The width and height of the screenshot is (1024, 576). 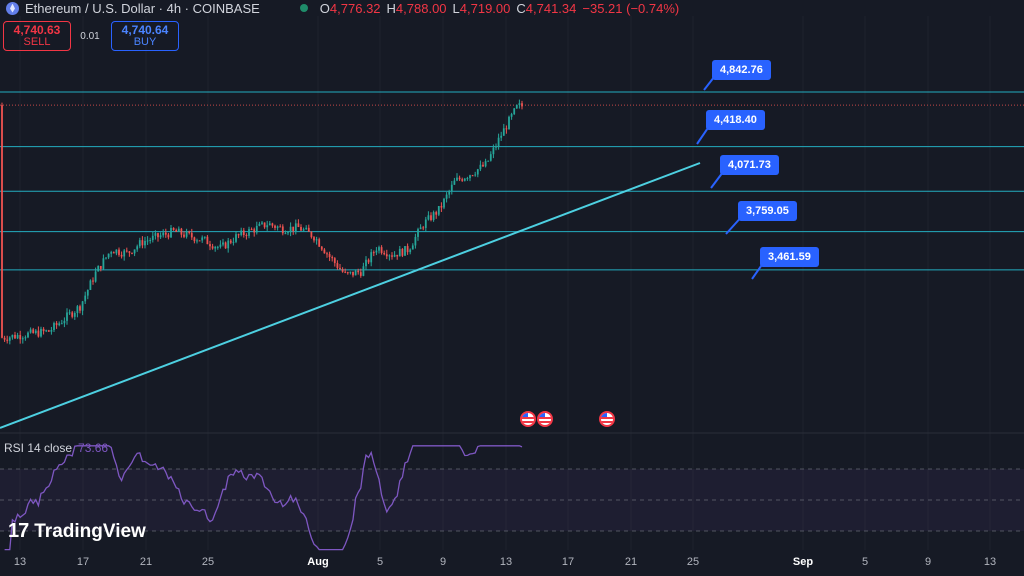 I want to click on buy-button: 4,740.64 BUY, so click(x=145, y=36).